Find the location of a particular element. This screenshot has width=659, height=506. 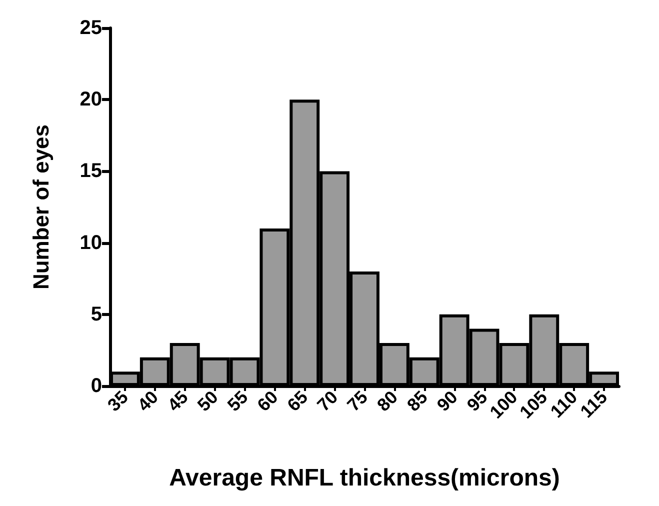

x-tick-label: 55 is located at coordinates (238, 401).